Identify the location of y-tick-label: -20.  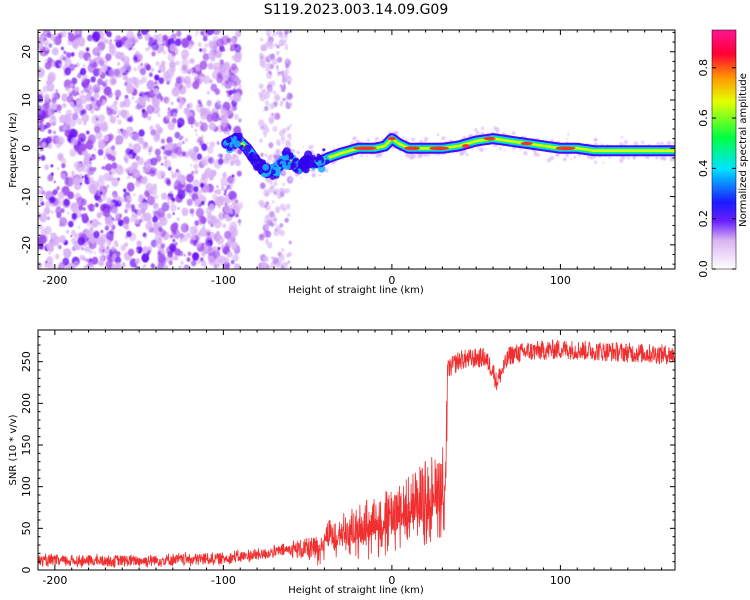
(26, 245).